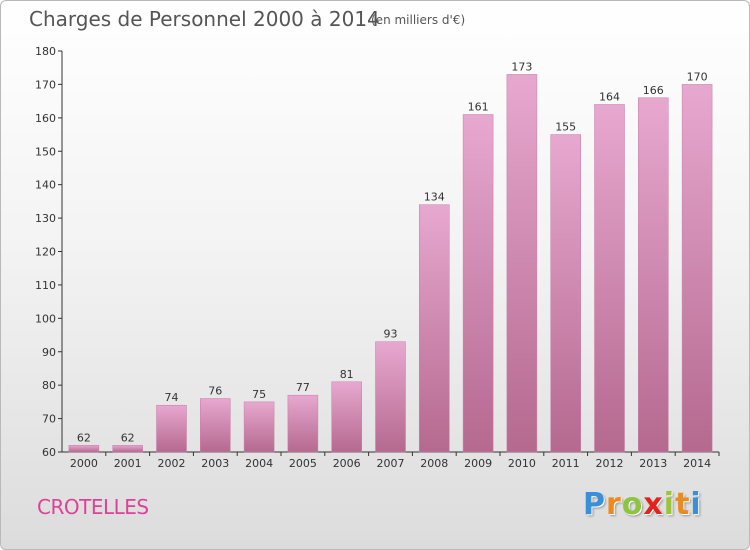 This screenshot has height=550, width=750. Describe the element at coordinates (204, 19) in the screenshot. I see `chart-title: Charges de Personnel 2000 à 2014` at that location.